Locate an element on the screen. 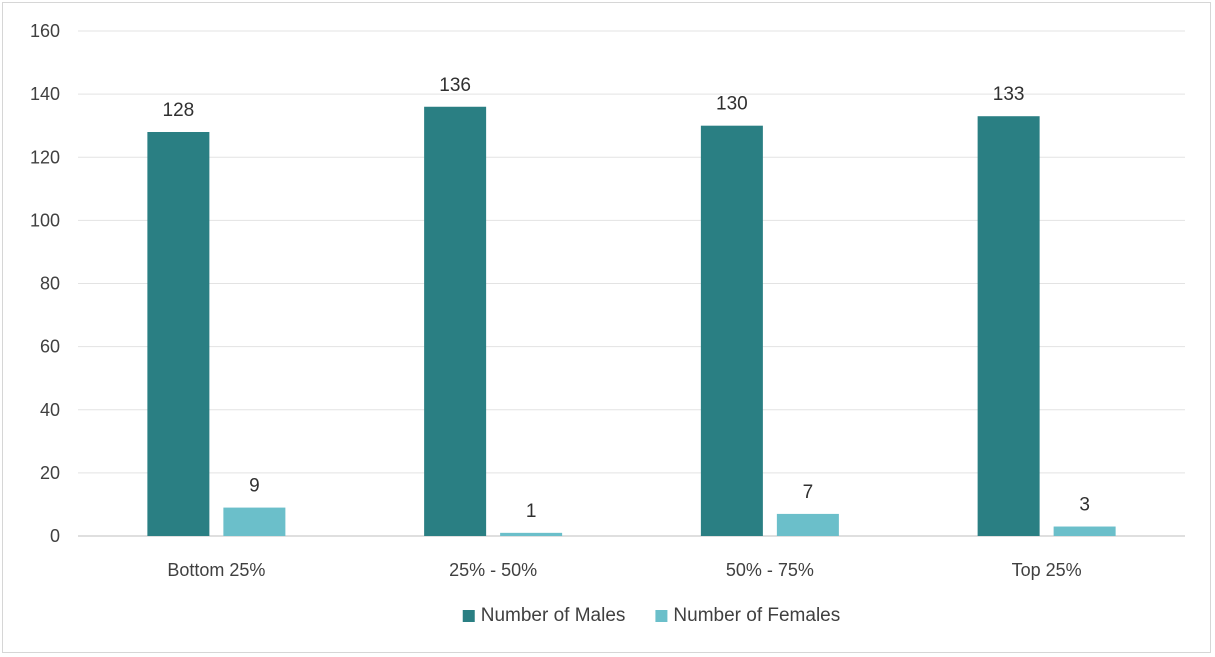  category-label: Bottom 25% is located at coordinates (216, 570).